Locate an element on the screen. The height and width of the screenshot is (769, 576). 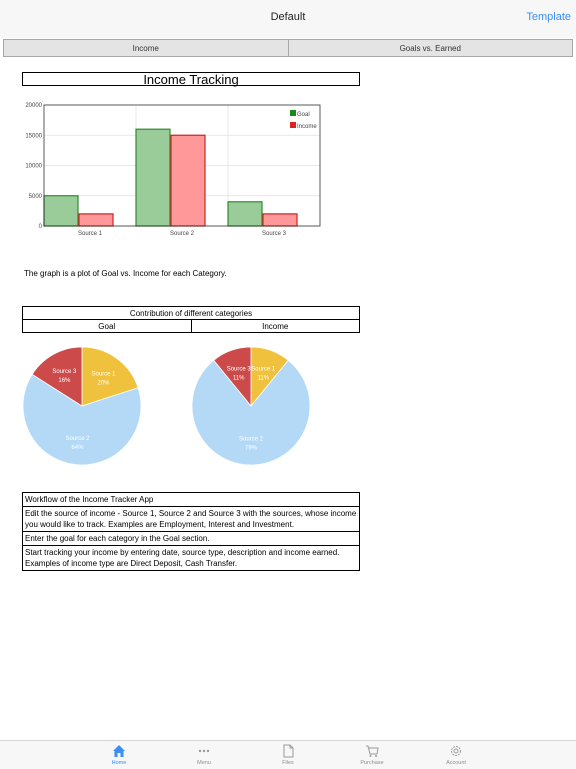
tab-purchase: Purchase is located at coordinates (372, 755).